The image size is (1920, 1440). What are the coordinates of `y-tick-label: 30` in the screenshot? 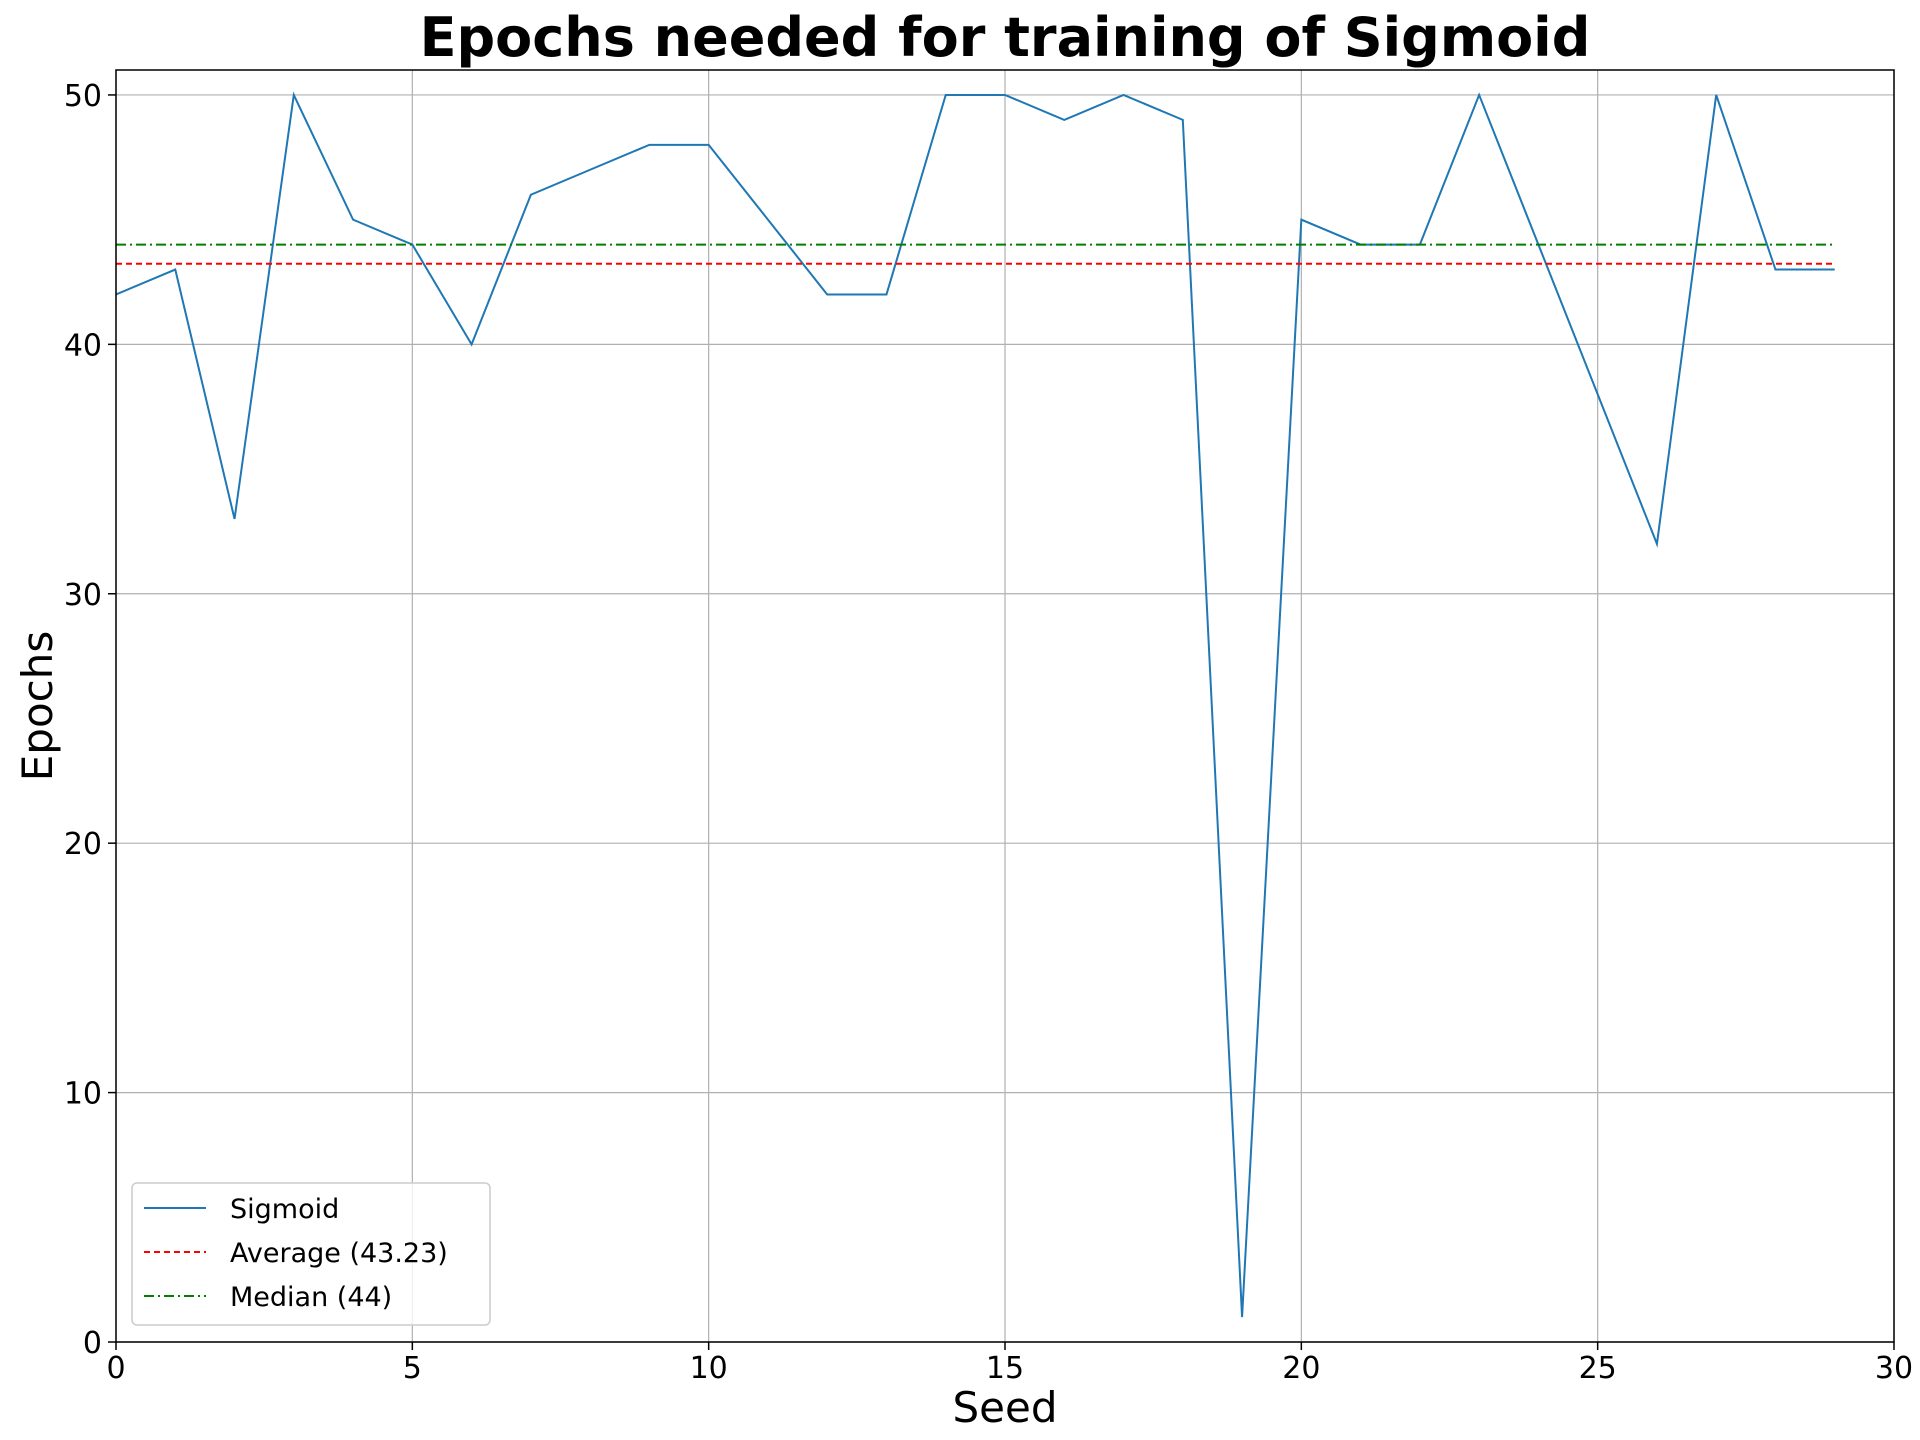 It's located at (83, 595).